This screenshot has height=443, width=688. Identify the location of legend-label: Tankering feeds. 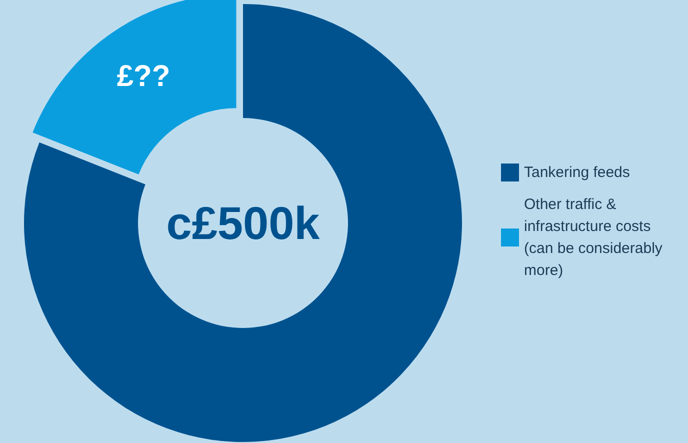
(577, 172).